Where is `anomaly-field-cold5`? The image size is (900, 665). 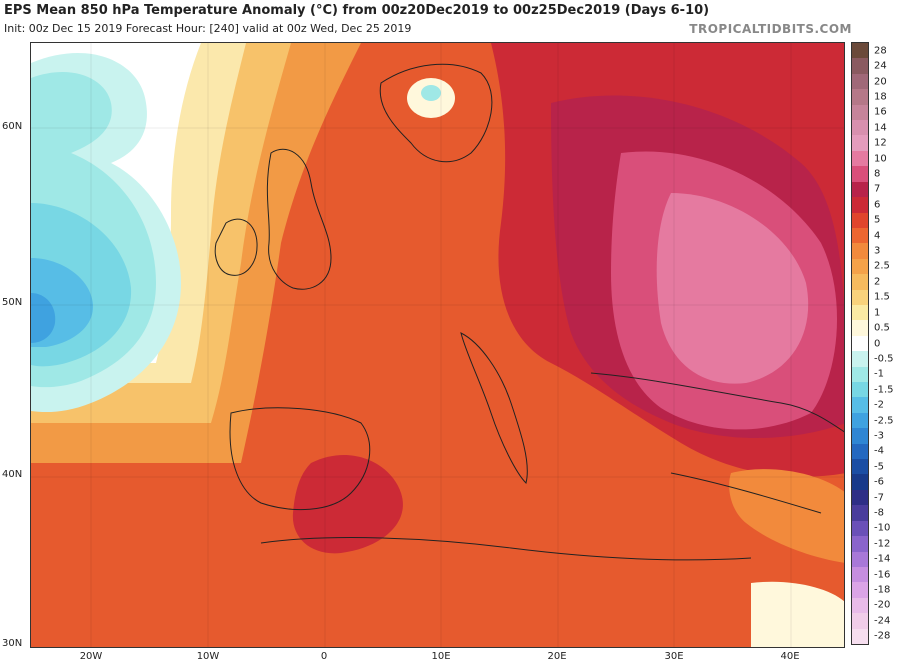
anomaly-field-cold5 is located at coordinates (43, 318).